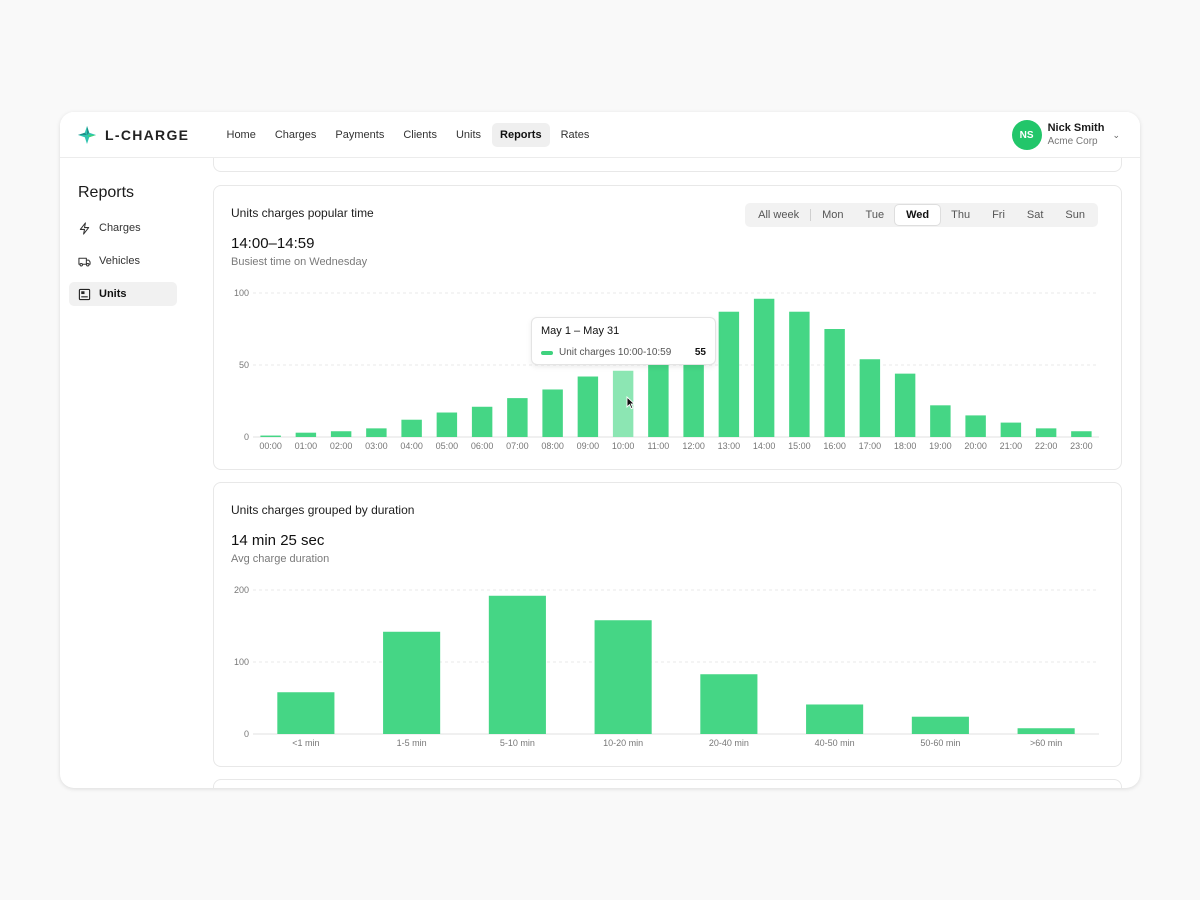 This screenshot has width=1200, height=900. Describe the element at coordinates (123, 228) in the screenshot. I see `sidebar-item-charges: Charges` at that location.